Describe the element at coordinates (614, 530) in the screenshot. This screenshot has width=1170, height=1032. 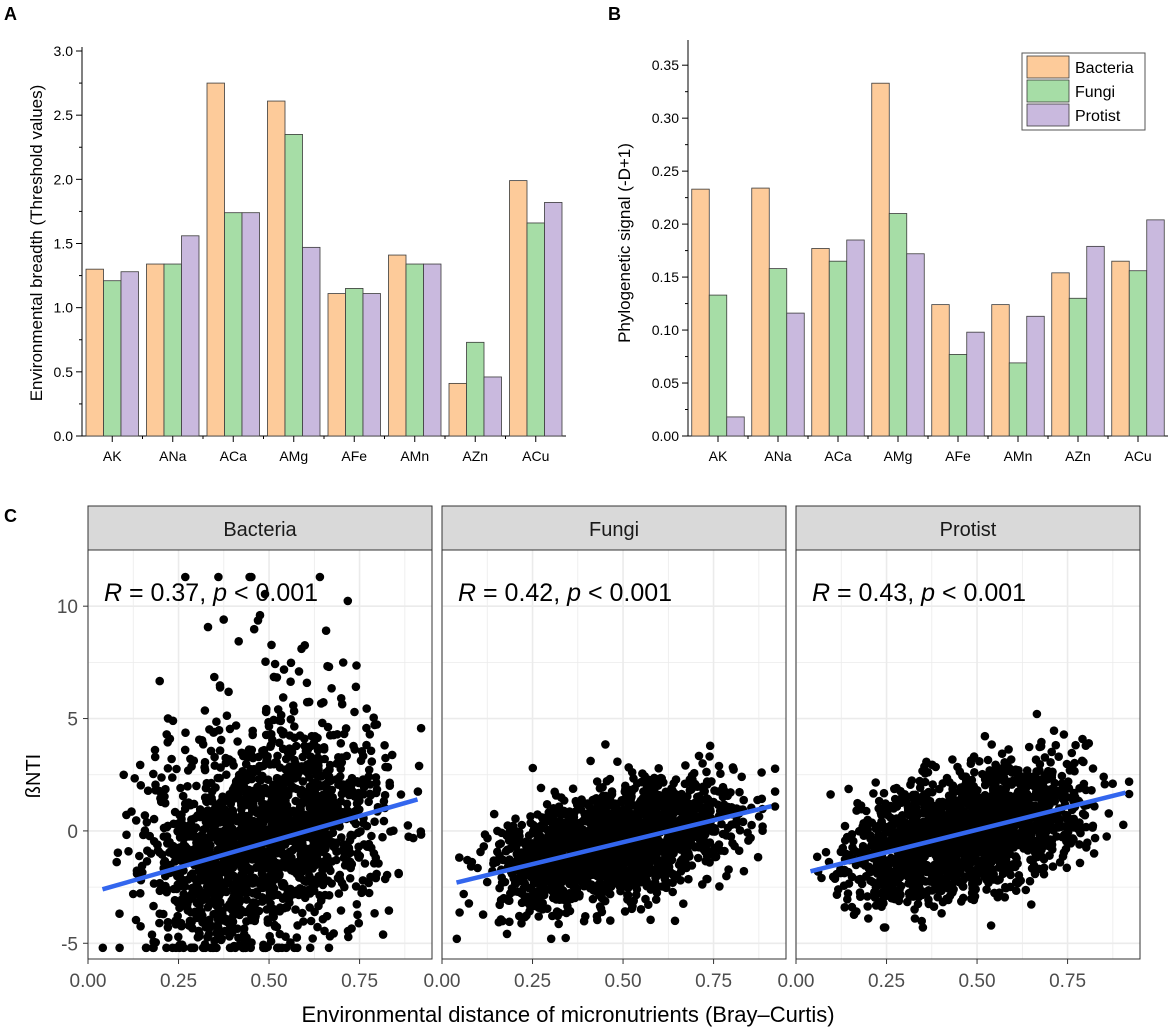
I see `facet-strip-label-fungi: Fungi` at that location.